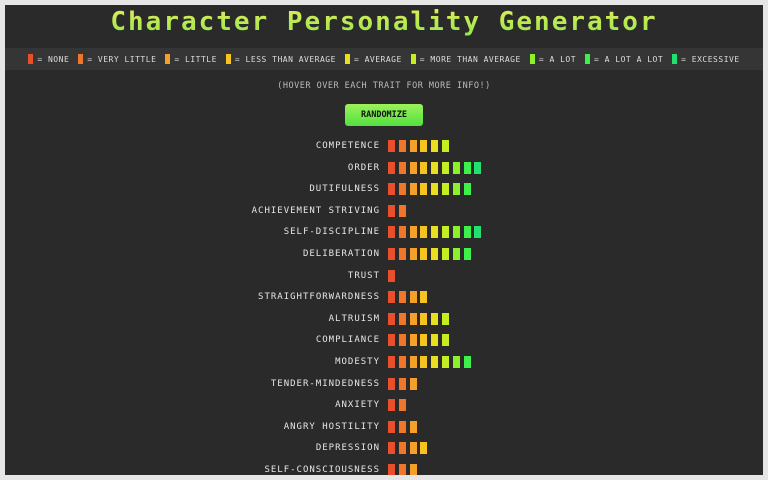 This screenshot has width=768, height=480. Describe the element at coordinates (319, 297) in the screenshot. I see `trait-name: STRAIGHTFORWARDNESS` at that location.